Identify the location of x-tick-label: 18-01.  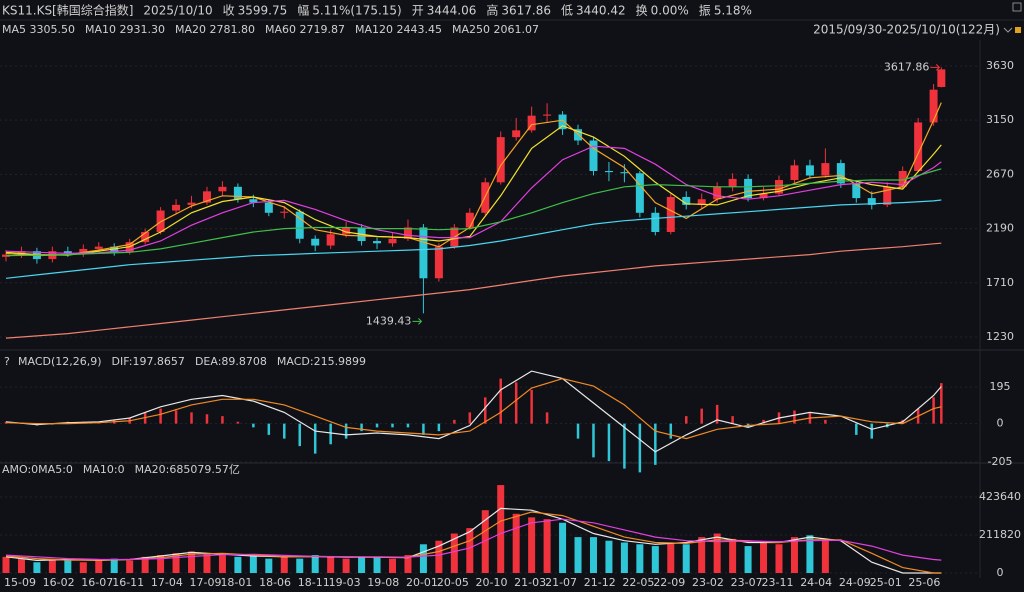
(236, 582).